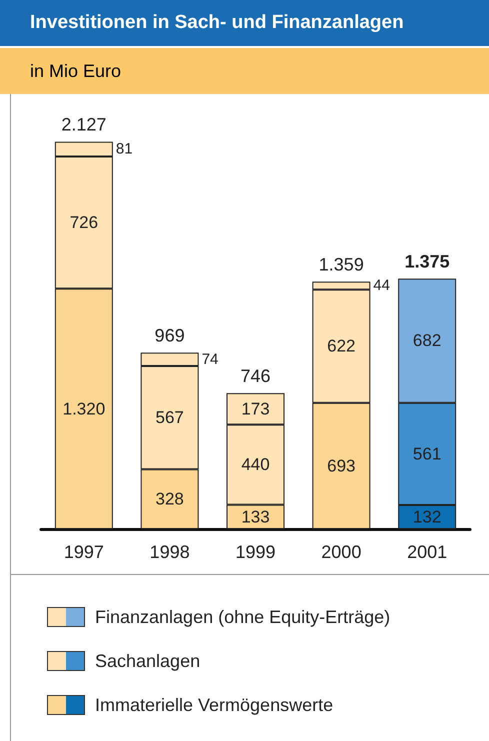 The height and width of the screenshot is (741, 489). I want to click on x-tick-label: 2000, so click(341, 552).